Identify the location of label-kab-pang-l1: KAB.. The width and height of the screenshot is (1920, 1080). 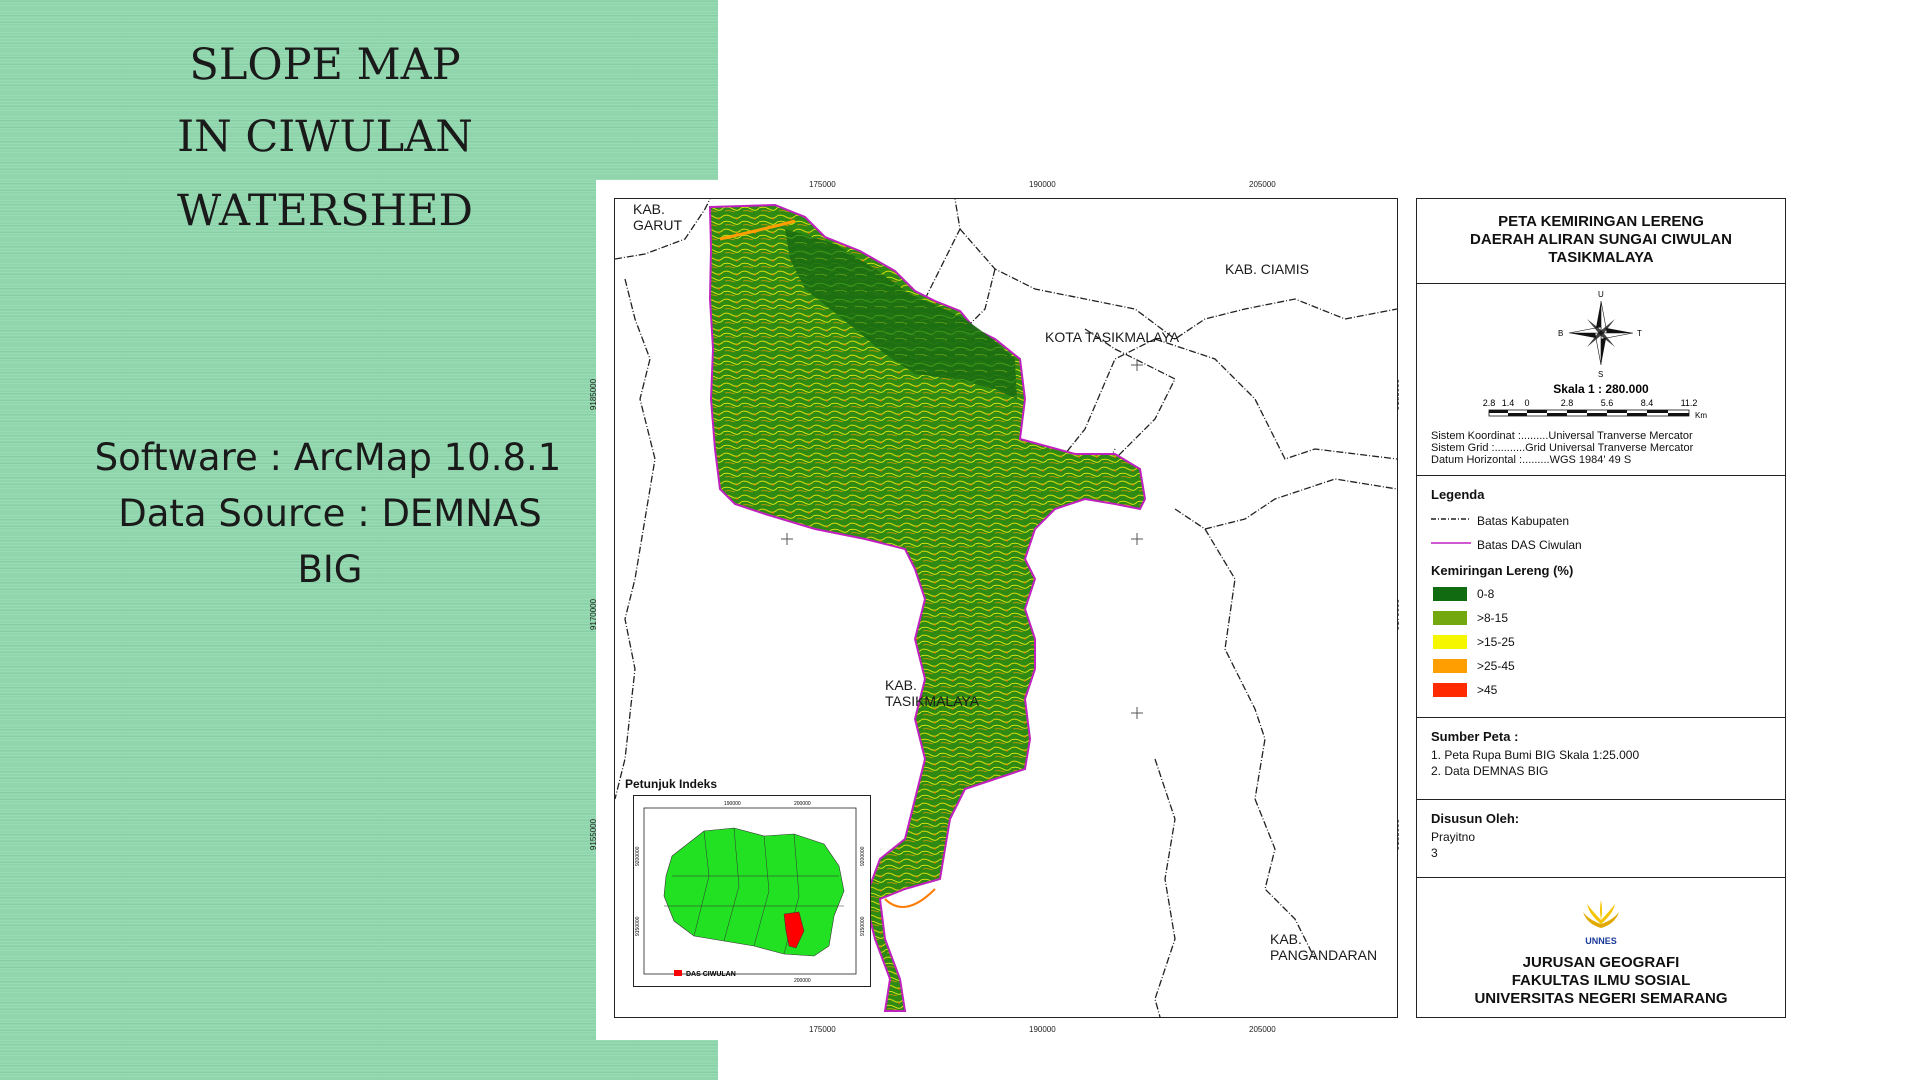
(1286, 939).